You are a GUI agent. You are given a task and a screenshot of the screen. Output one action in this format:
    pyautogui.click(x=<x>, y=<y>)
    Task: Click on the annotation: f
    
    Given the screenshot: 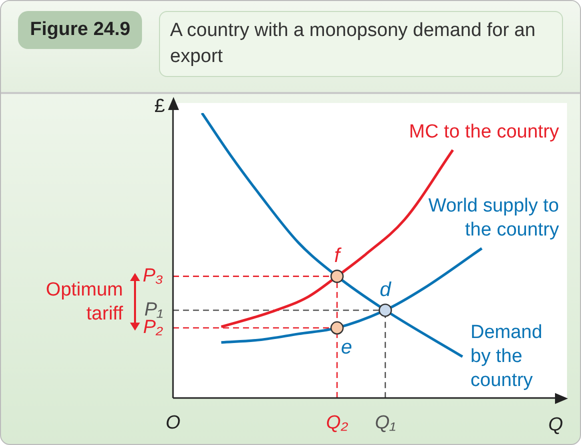 What is the action you would take?
    pyautogui.click(x=338, y=255)
    